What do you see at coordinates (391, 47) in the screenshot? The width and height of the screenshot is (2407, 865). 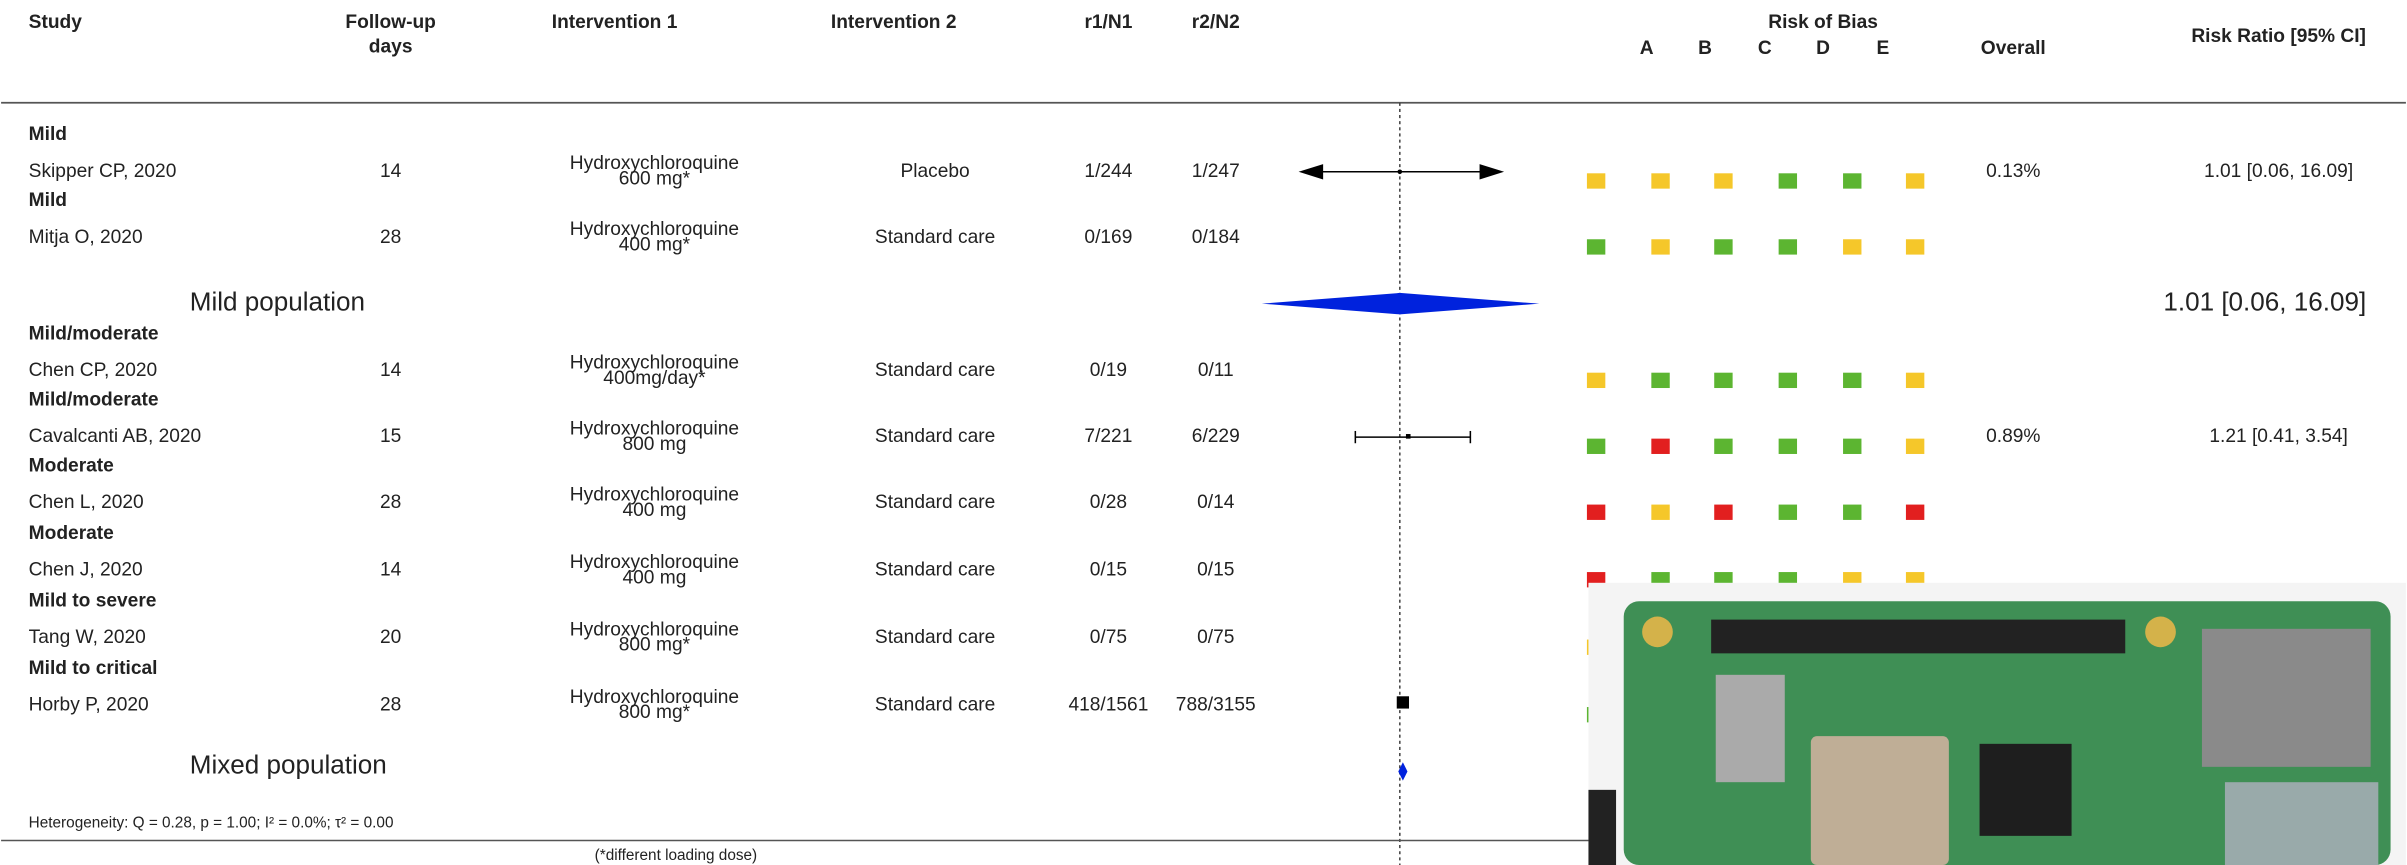 I see `col-followup: days` at bounding box center [391, 47].